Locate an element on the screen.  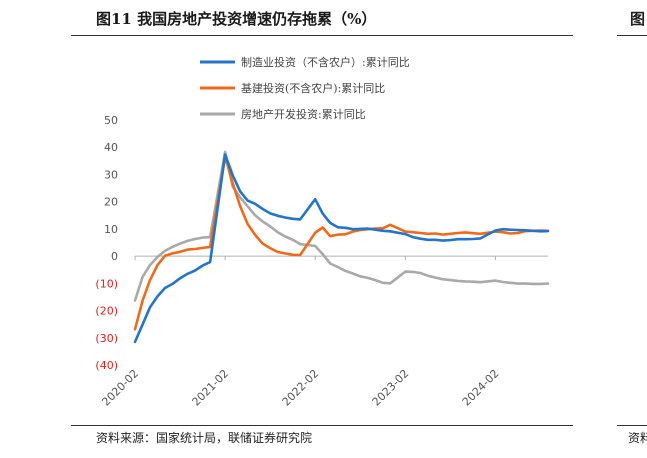
x-tick-label: 2023-02 is located at coordinates (391, 388).